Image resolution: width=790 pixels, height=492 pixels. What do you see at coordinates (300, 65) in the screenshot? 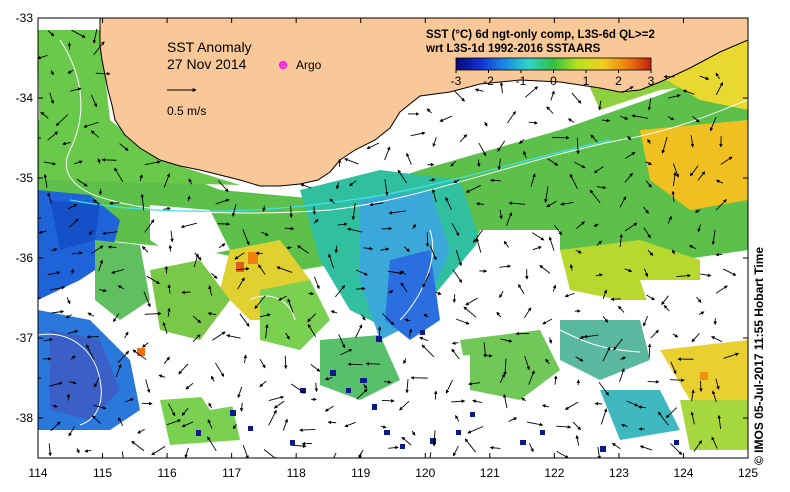
I see `argo-legend: Argo` at bounding box center [300, 65].